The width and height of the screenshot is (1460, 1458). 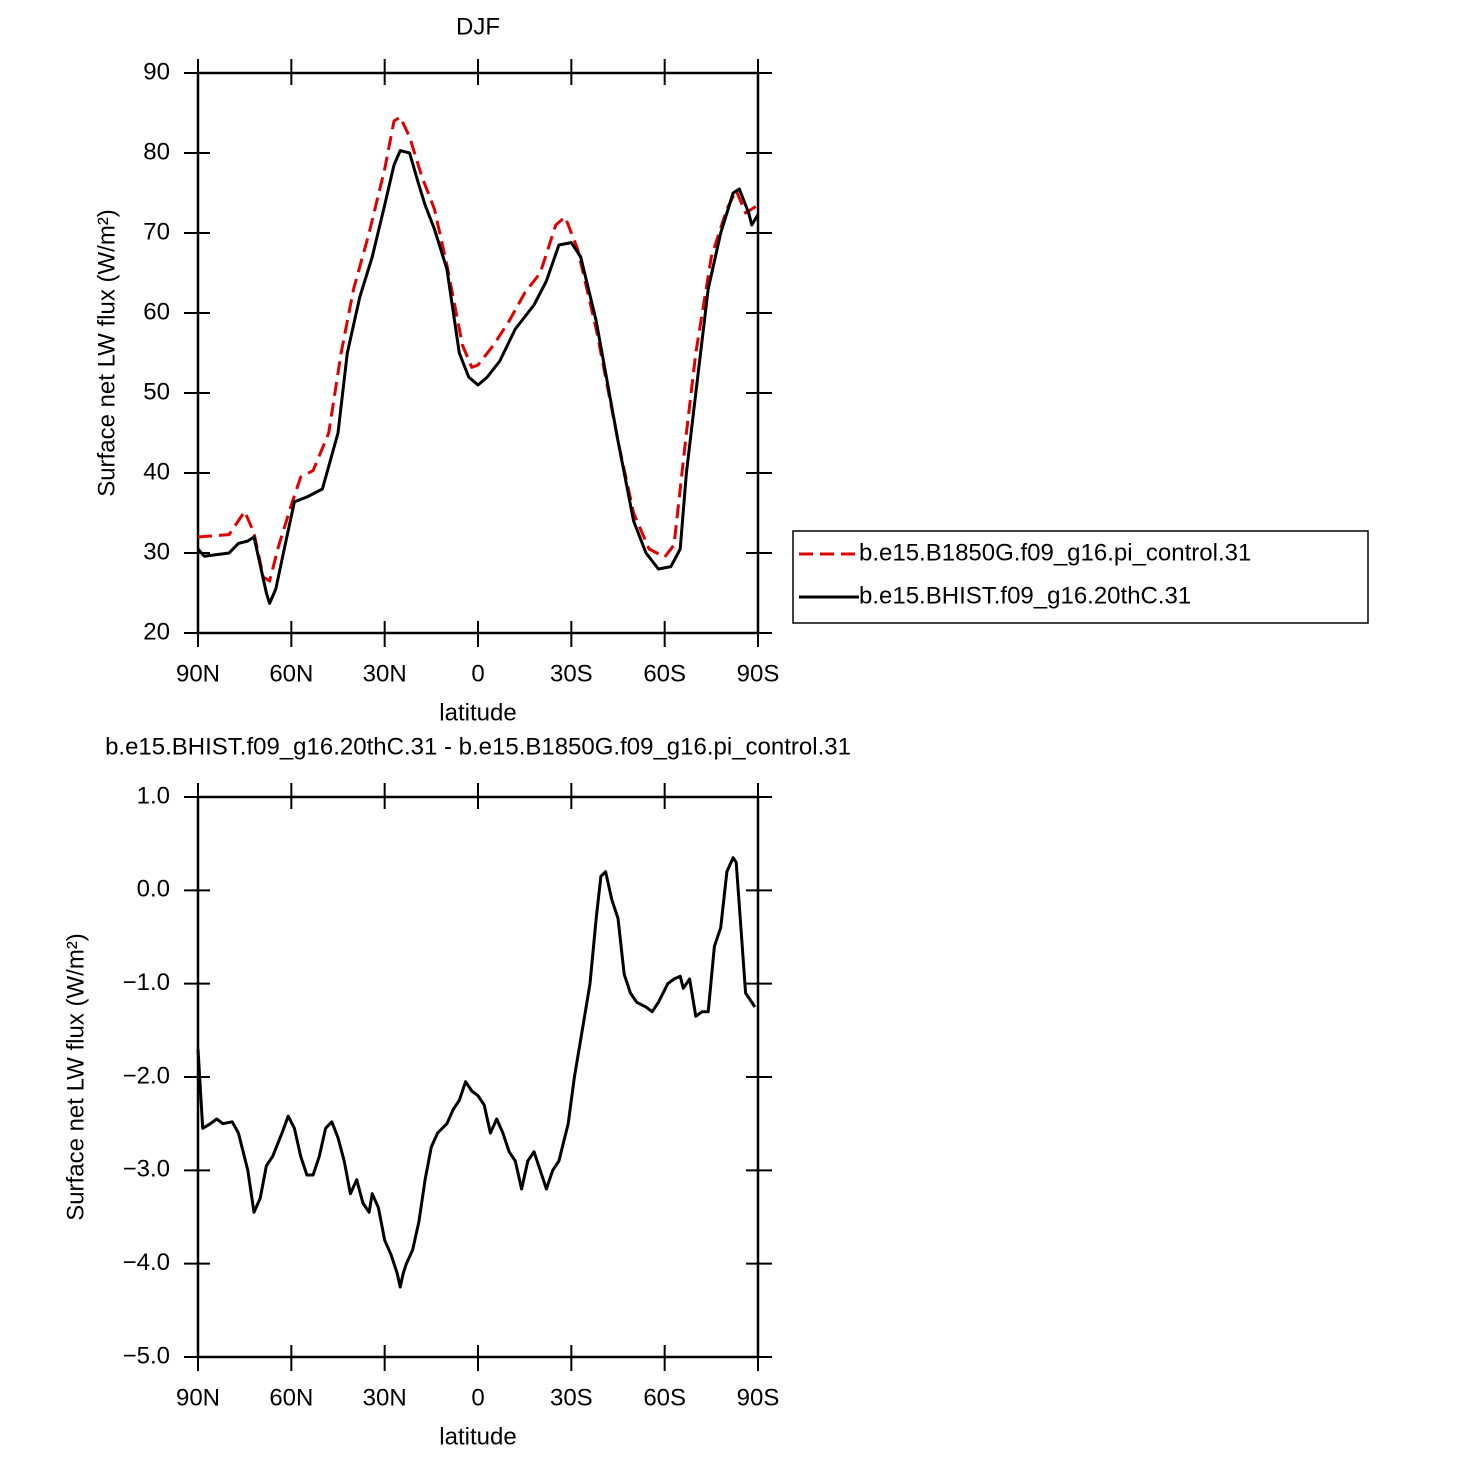 I want to click on y-tick-label: 0.0, so click(x=153, y=889).